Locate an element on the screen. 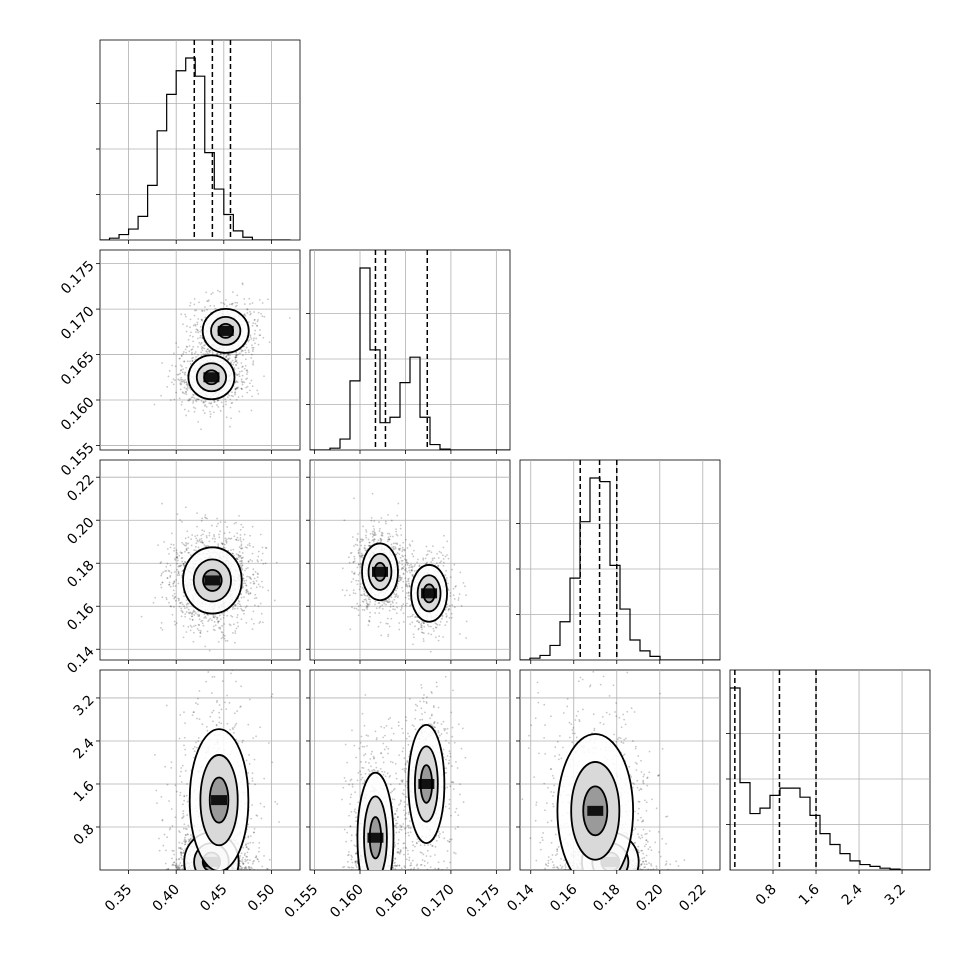 The image size is (970, 970). y-tick-label: 0.8 is located at coordinates (84, 834).